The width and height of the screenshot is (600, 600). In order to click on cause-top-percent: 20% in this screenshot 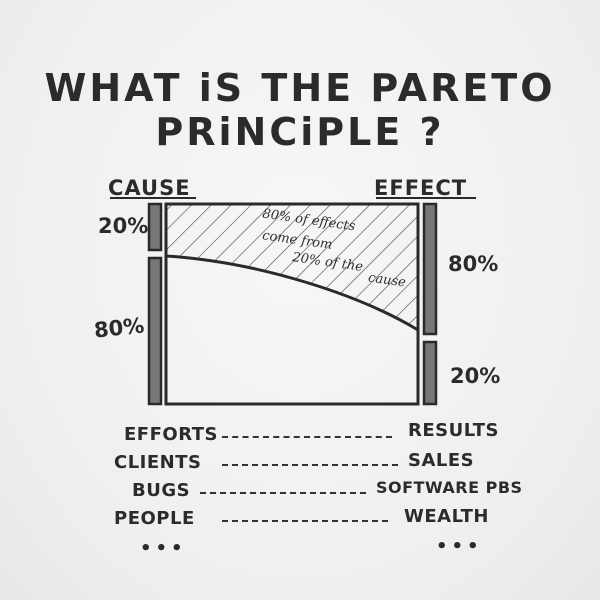, I will do `click(123, 226)`.